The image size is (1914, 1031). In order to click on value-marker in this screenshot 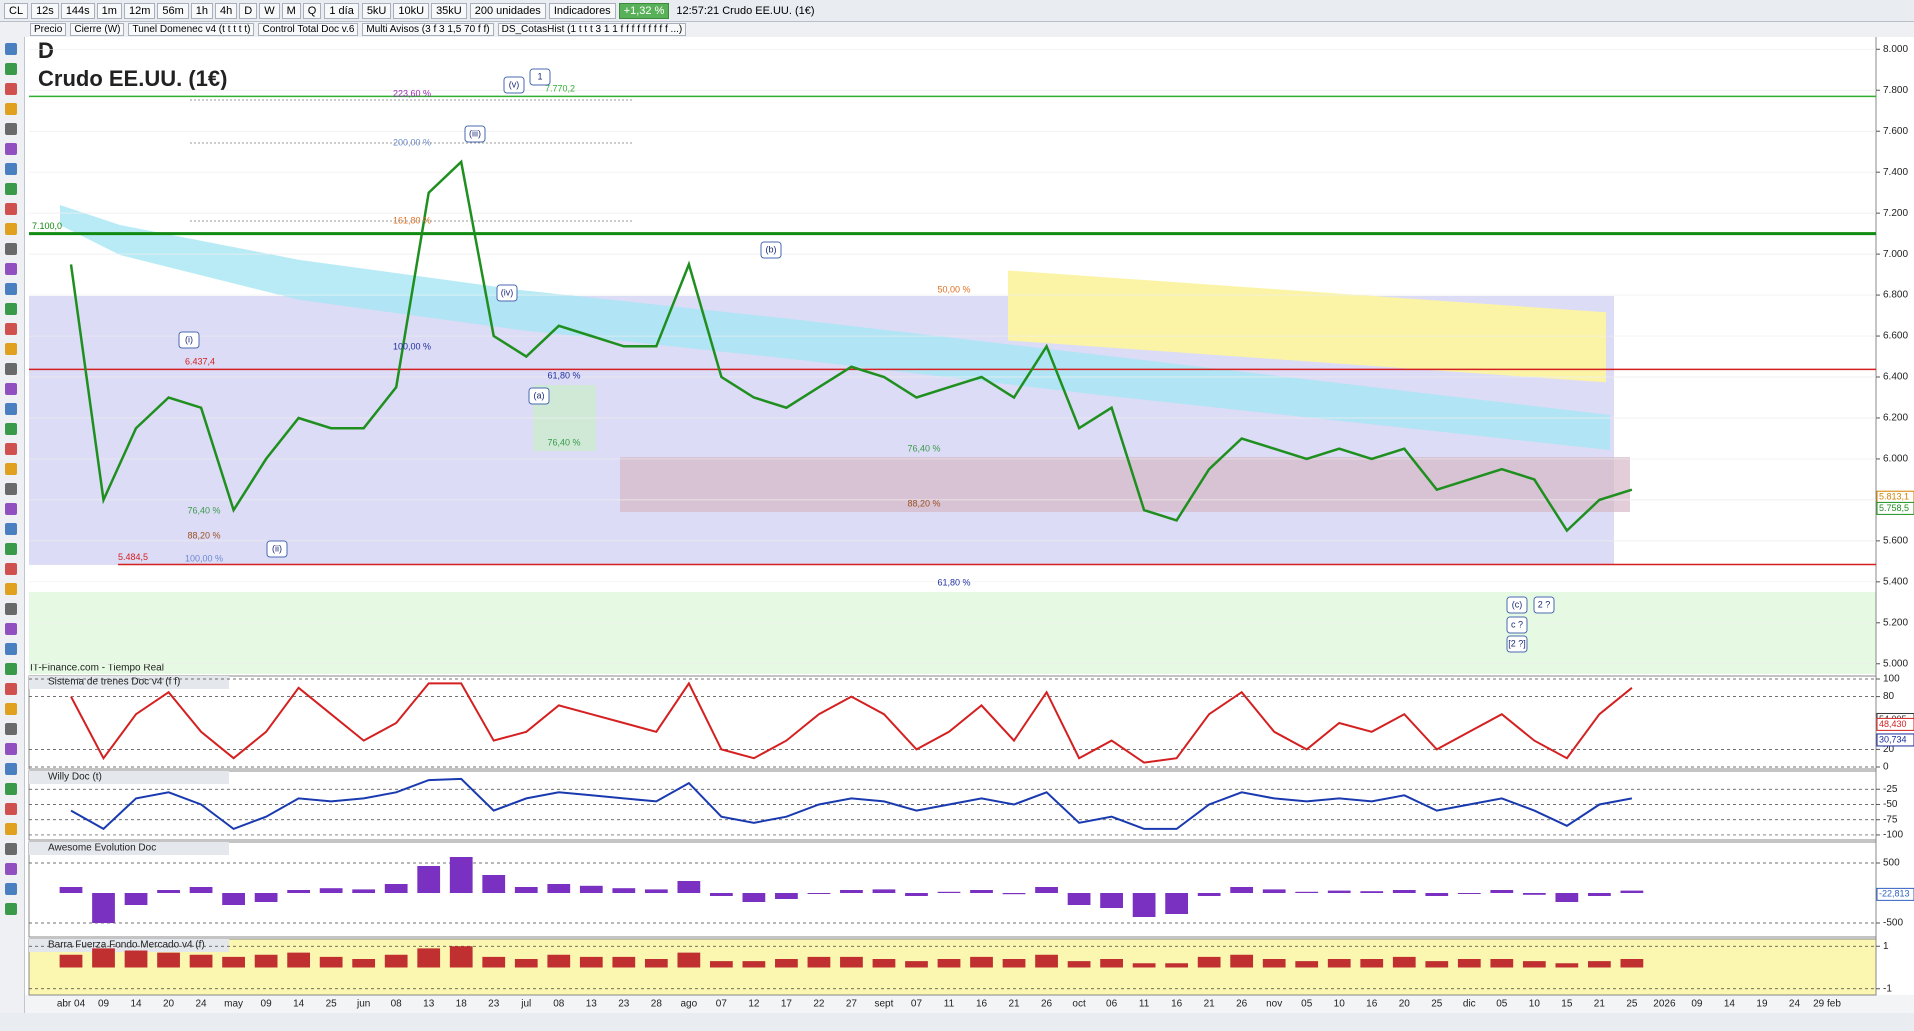, I will do `click(1895, 508)`.